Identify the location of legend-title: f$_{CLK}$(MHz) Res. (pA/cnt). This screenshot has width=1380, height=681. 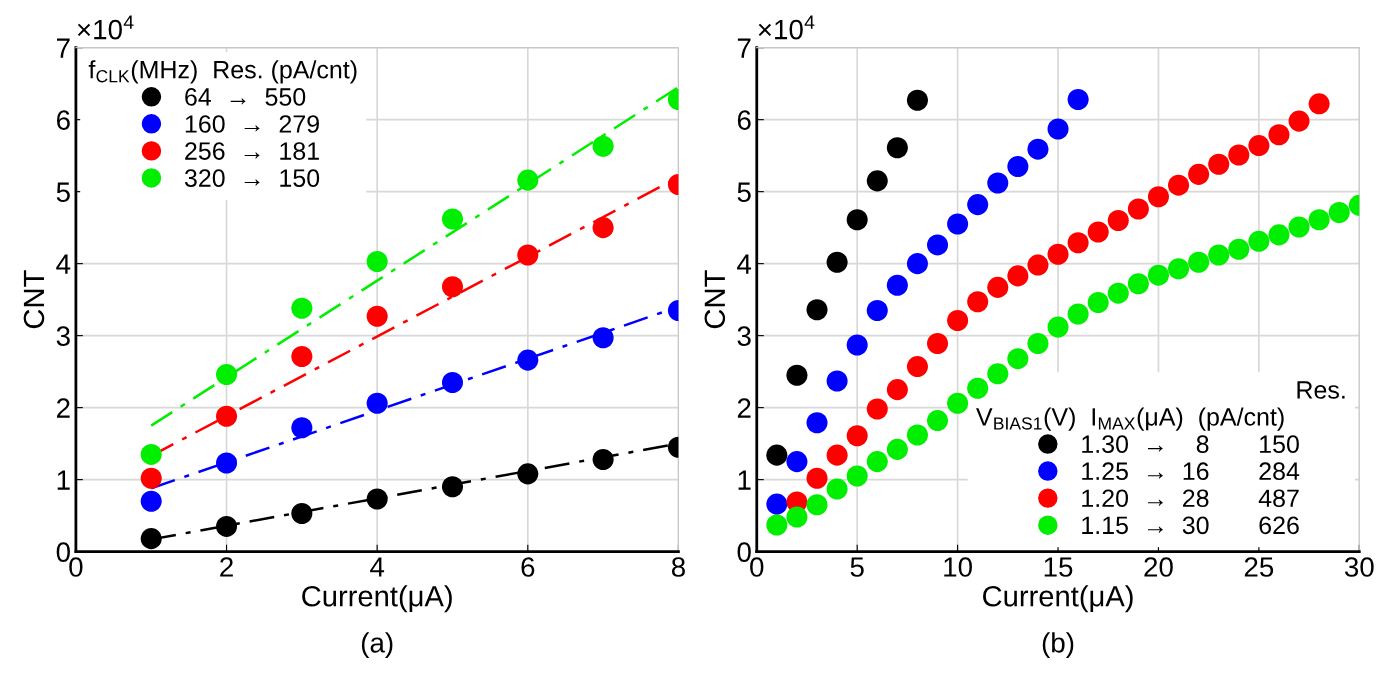
(222, 72).